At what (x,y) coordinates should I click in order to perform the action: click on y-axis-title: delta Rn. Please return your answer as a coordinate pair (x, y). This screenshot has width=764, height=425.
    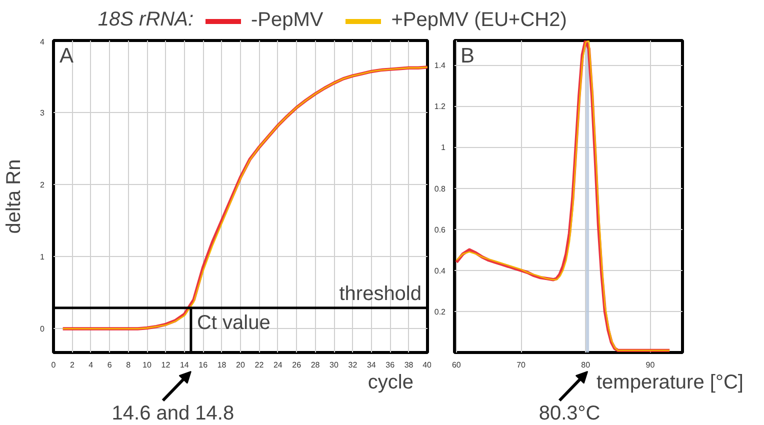
    Looking at the image, I should click on (14, 196).